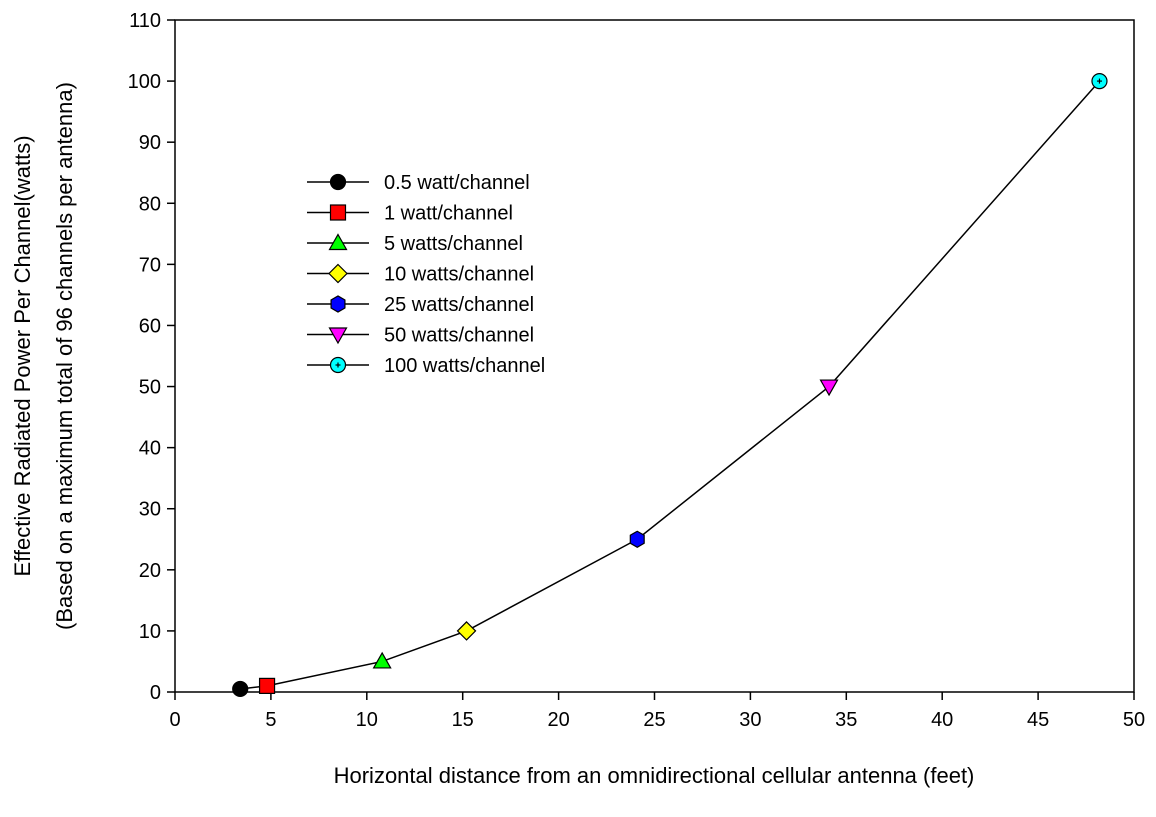 The width and height of the screenshot is (1156, 817). What do you see at coordinates (750, 720) in the screenshot?
I see `x-tick-label: 30` at bounding box center [750, 720].